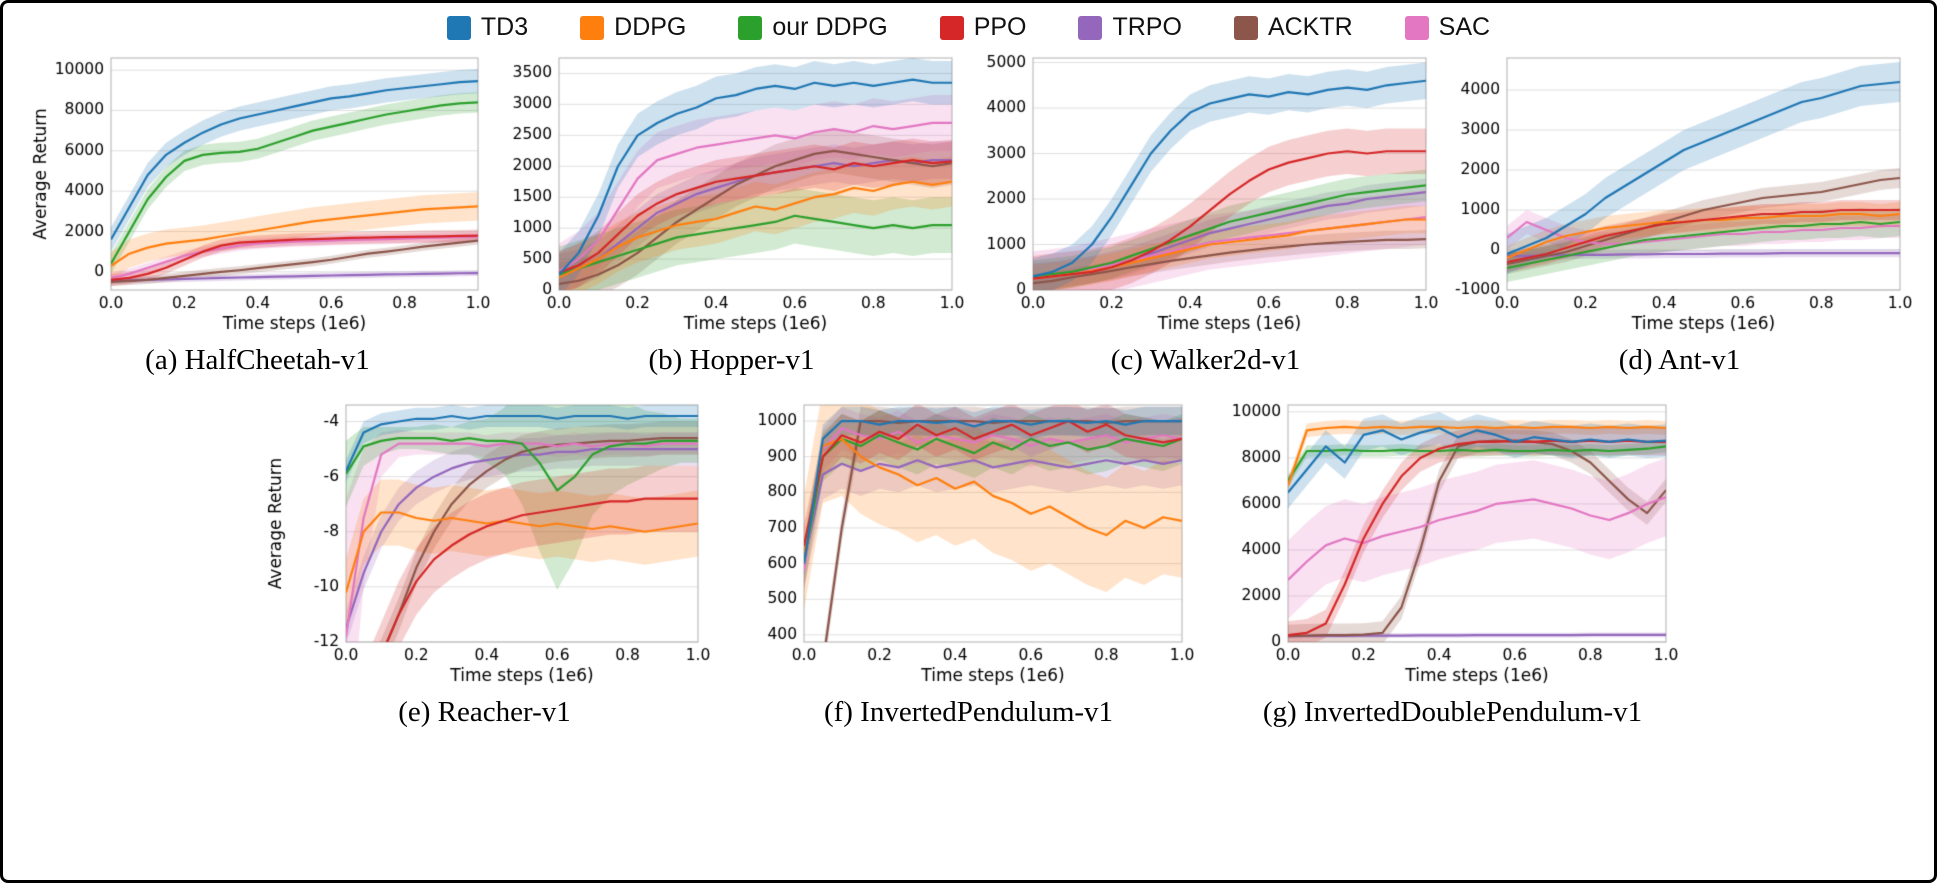 This screenshot has height=883, width=1937. I want to click on legend: TD3 DDPG our DDPG PPO TRPO ACKTR SAC, so click(968, 27).